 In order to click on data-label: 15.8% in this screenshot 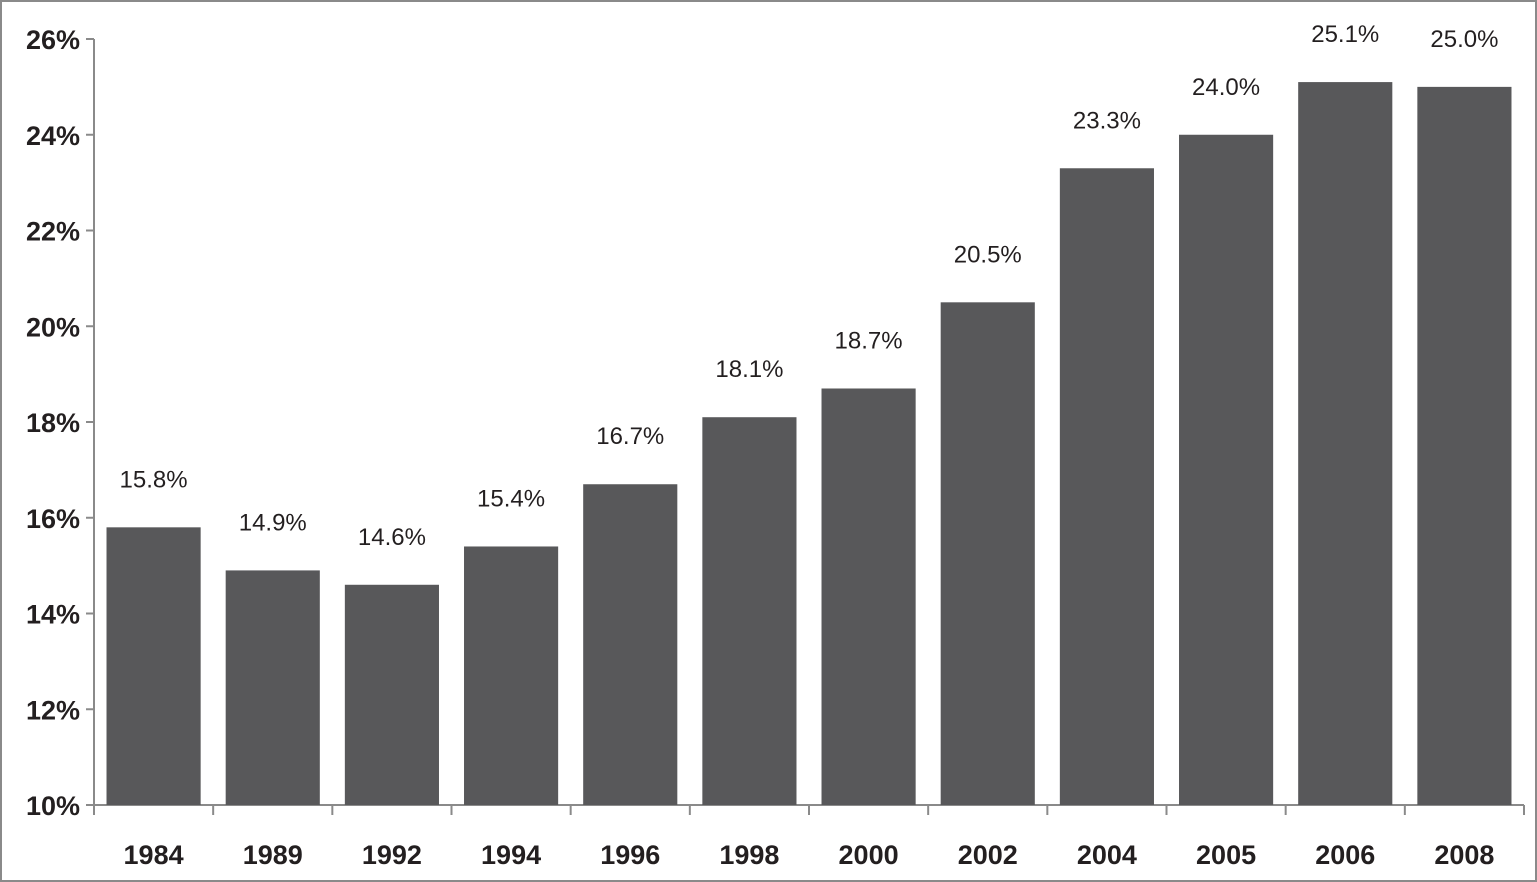, I will do `click(154, 479)`.